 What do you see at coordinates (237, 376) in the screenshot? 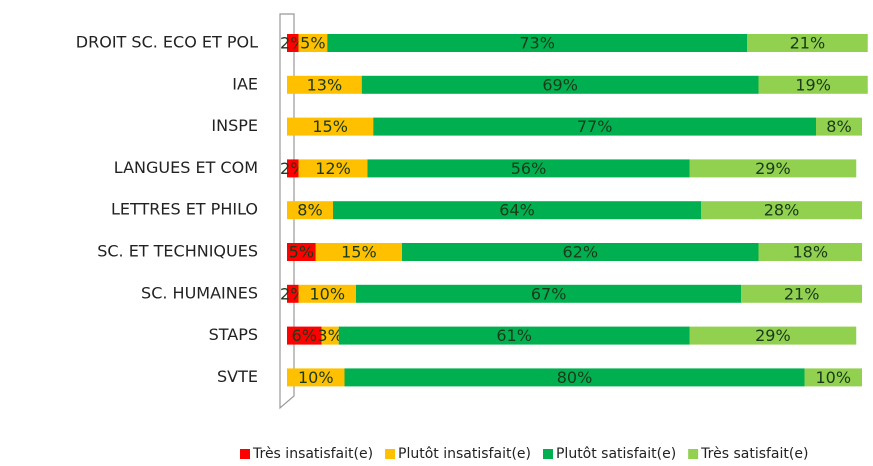
I see `y-tick-label: SVTE` at bounding box center [237, 376].